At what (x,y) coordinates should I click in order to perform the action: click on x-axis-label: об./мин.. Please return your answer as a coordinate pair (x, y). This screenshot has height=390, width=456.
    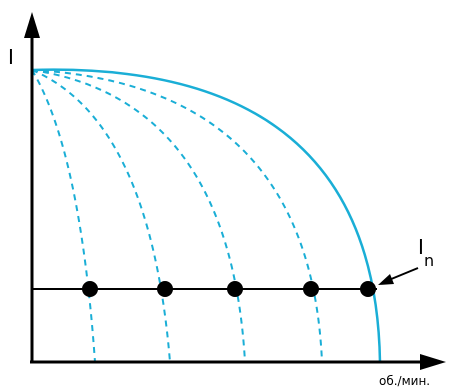
    Looking at the image, I should click on (404, 381).